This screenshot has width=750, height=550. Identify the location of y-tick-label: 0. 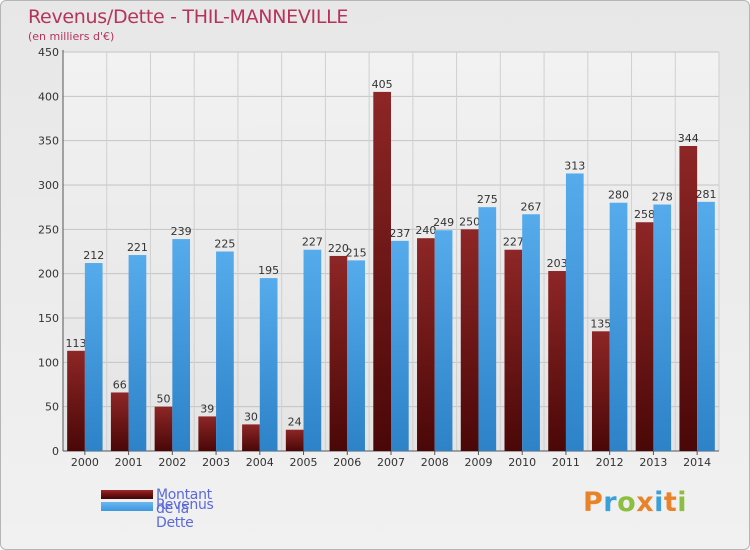
(55, 451).